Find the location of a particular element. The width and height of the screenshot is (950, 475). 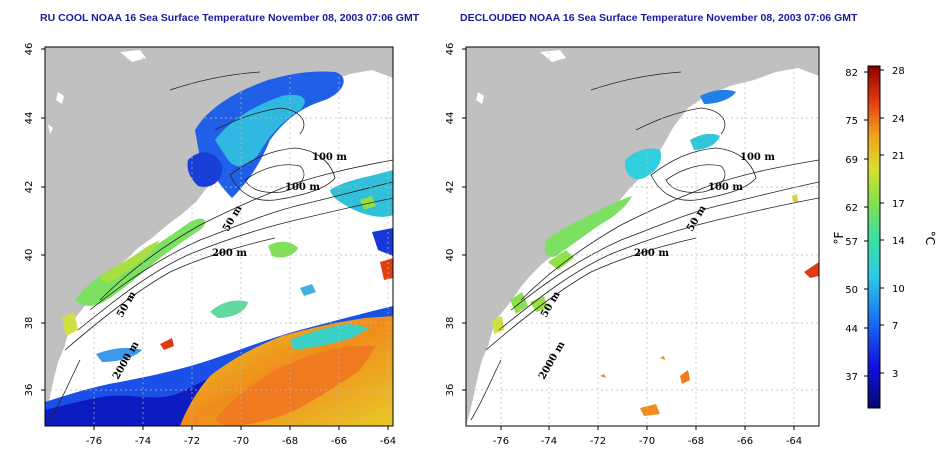

celsius-tick: 21 is located at coordinates (898, 156).